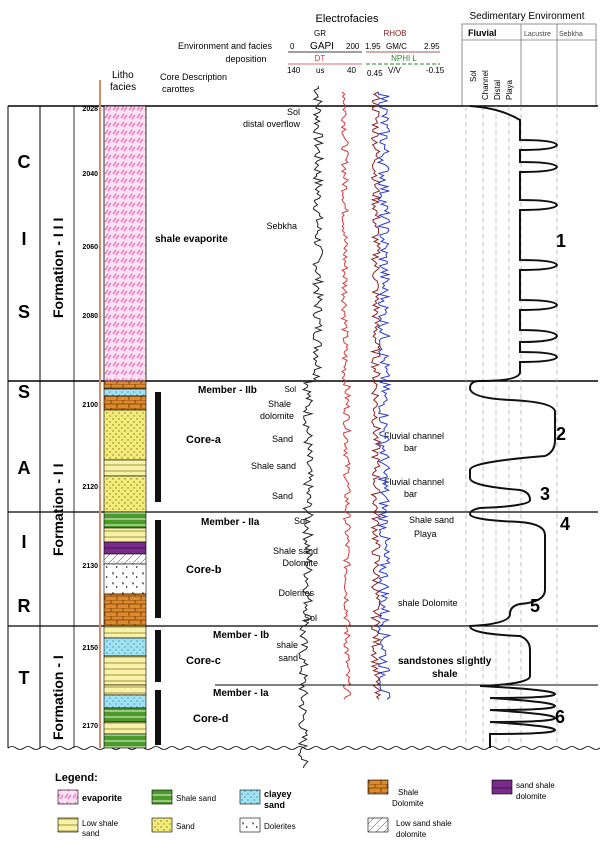 The image size is (600, 855). I want to click on litho-column, so click(125, 427).